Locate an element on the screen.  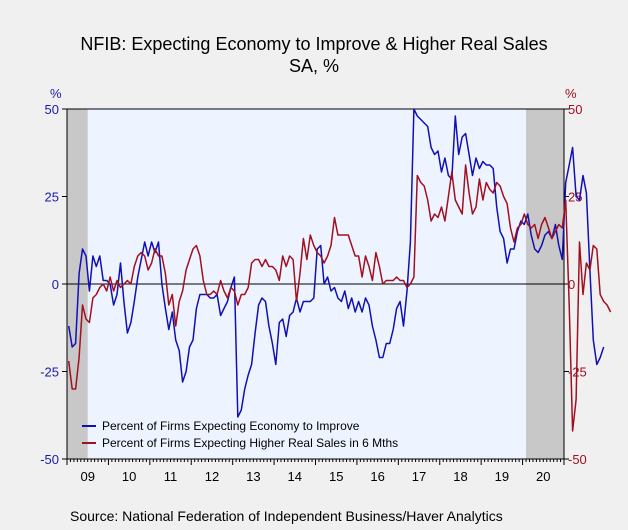
right-y-tick-label: 0 is located at coordinates (571, 284).